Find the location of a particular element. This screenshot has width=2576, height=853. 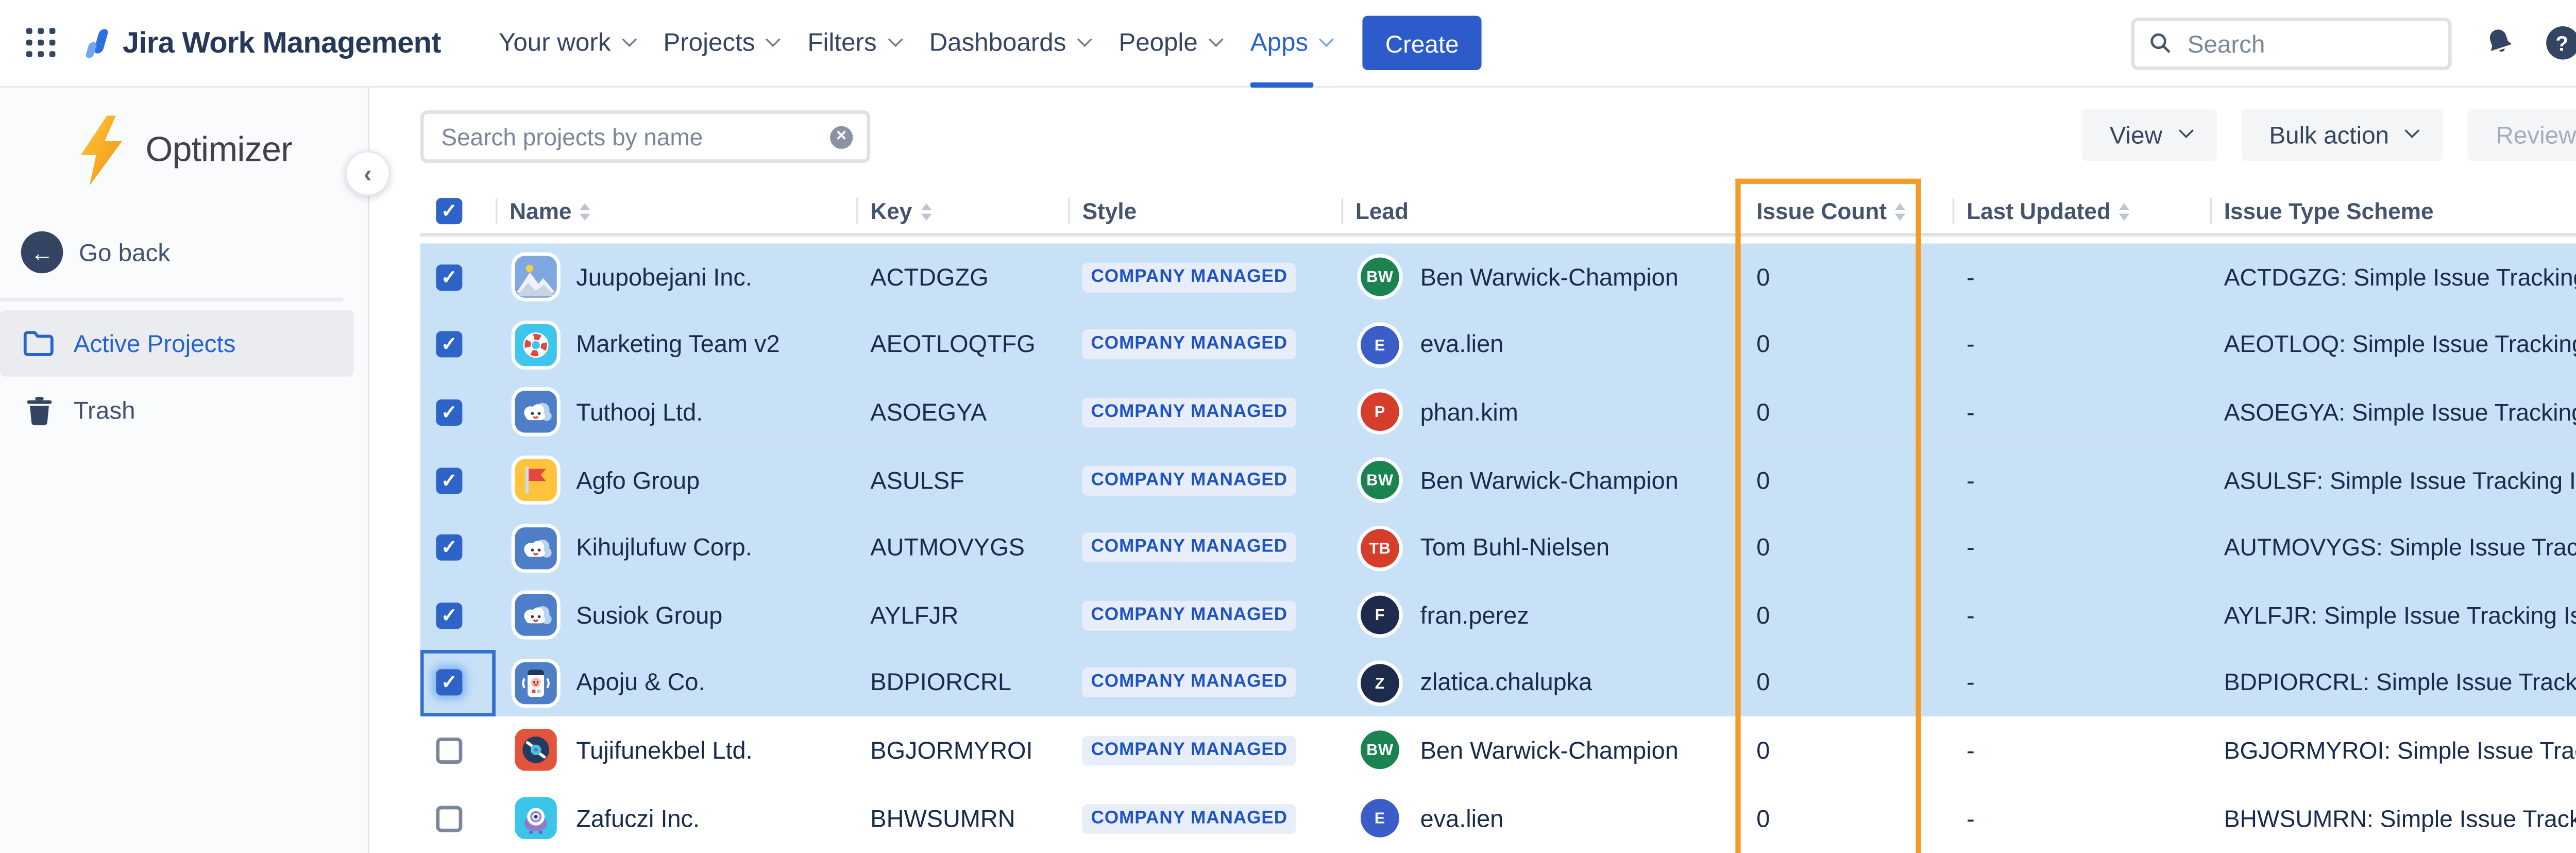

bulk-action-dropdown-button: Bulk action is located at coordinates (2342, 134).